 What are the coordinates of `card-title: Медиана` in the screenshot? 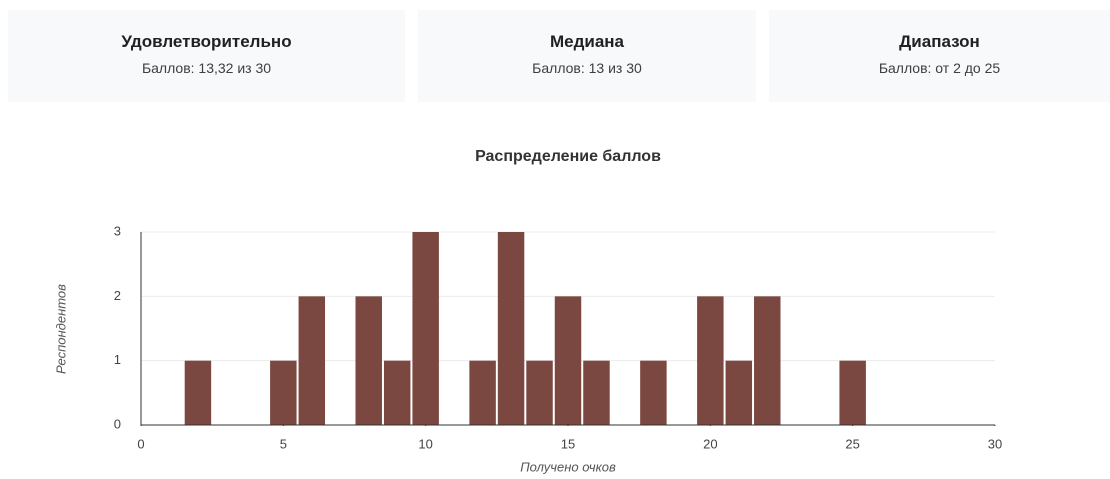 It's located at (587, 41).